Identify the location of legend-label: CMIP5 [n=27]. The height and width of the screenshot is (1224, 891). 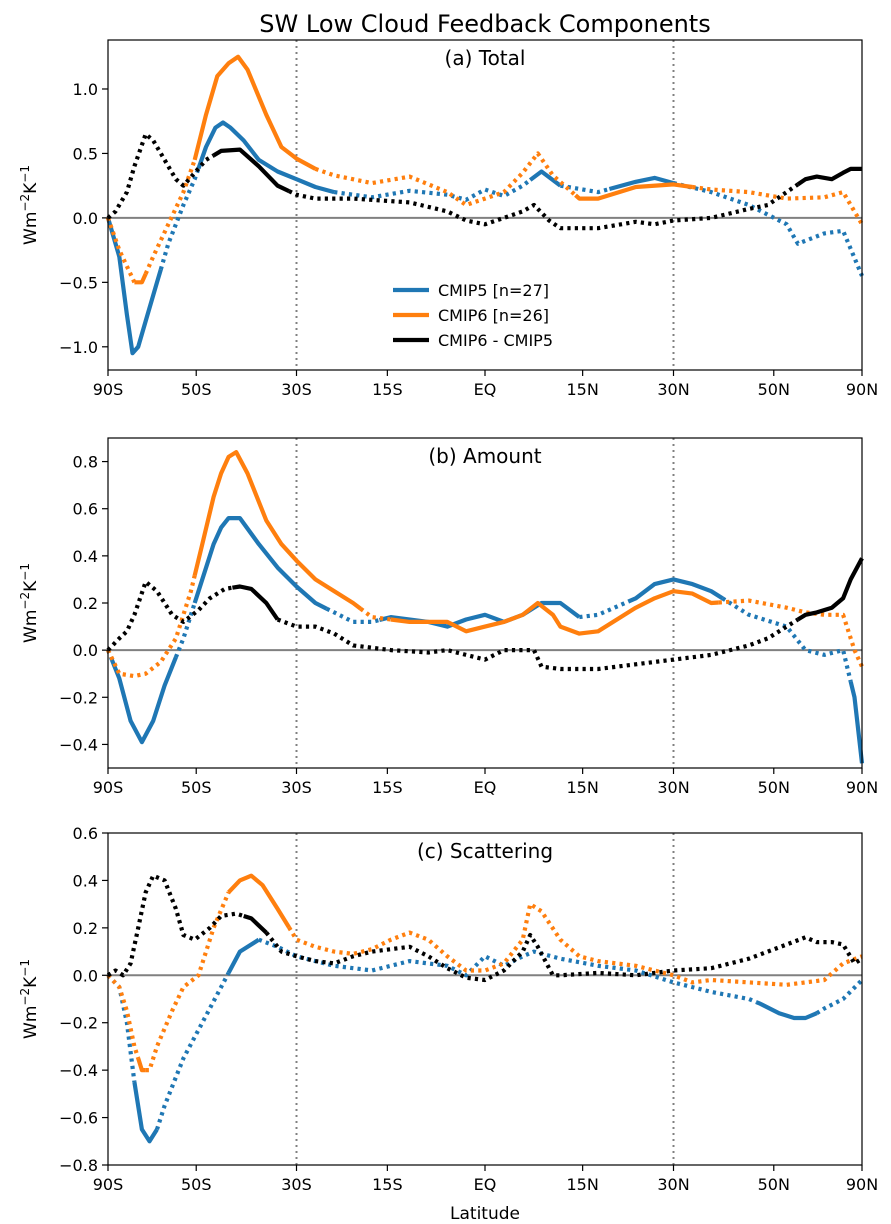
(493, 290).